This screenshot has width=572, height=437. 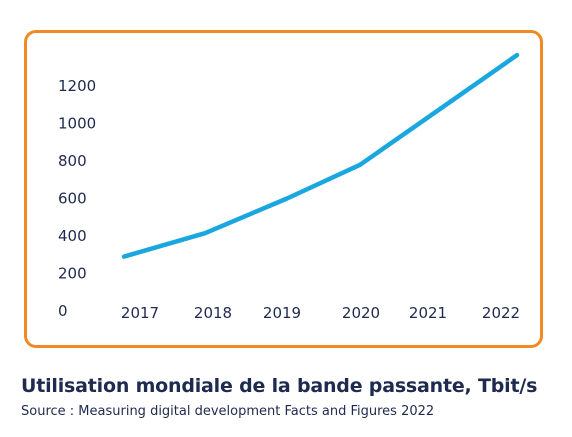 What do you see at coordinates (140, 313) in the screenshot?
I see `x-tick-label: 2017` at bounding box center [140, 313].